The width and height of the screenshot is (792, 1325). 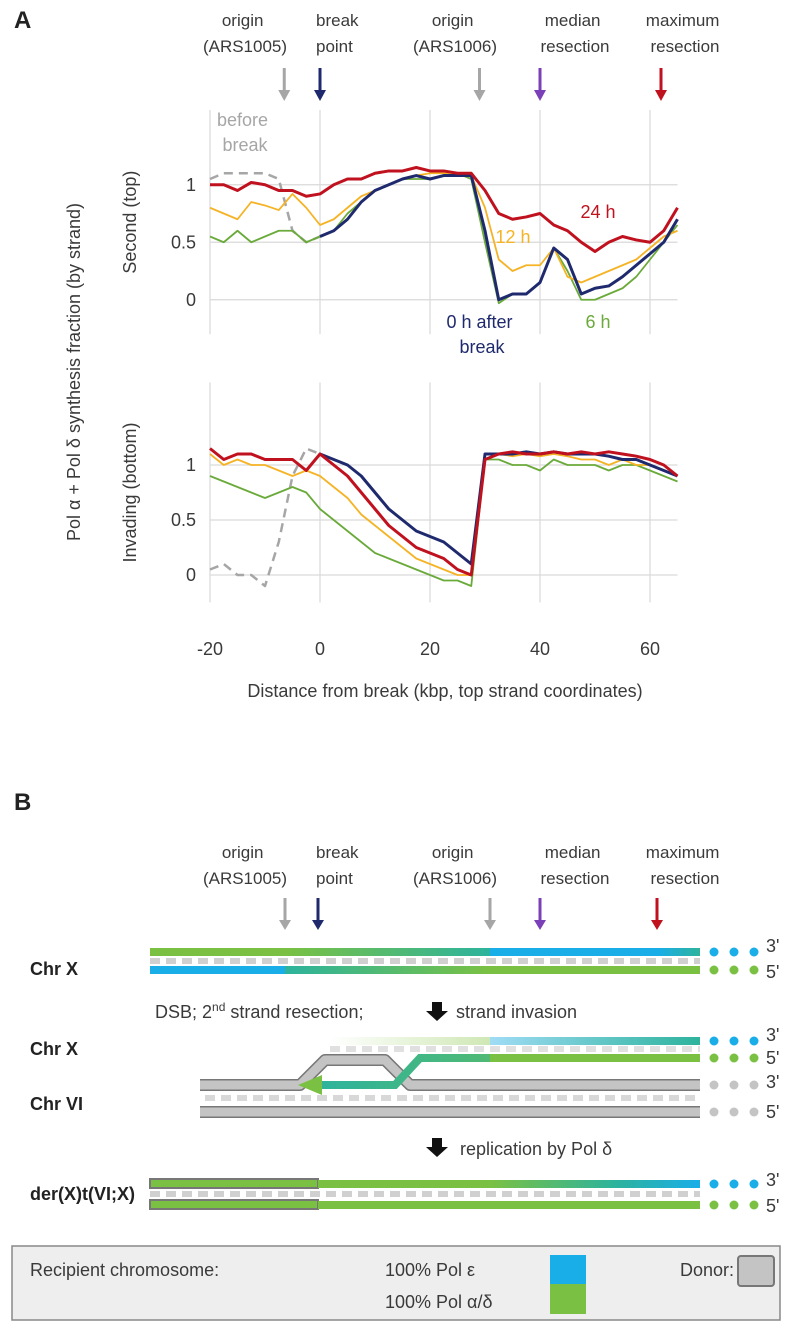 What do you see at coordinates (124, 1270) in the screenshot?
I see `legend-text: Recipient chromosome:` at bounding box center [124, 1270].